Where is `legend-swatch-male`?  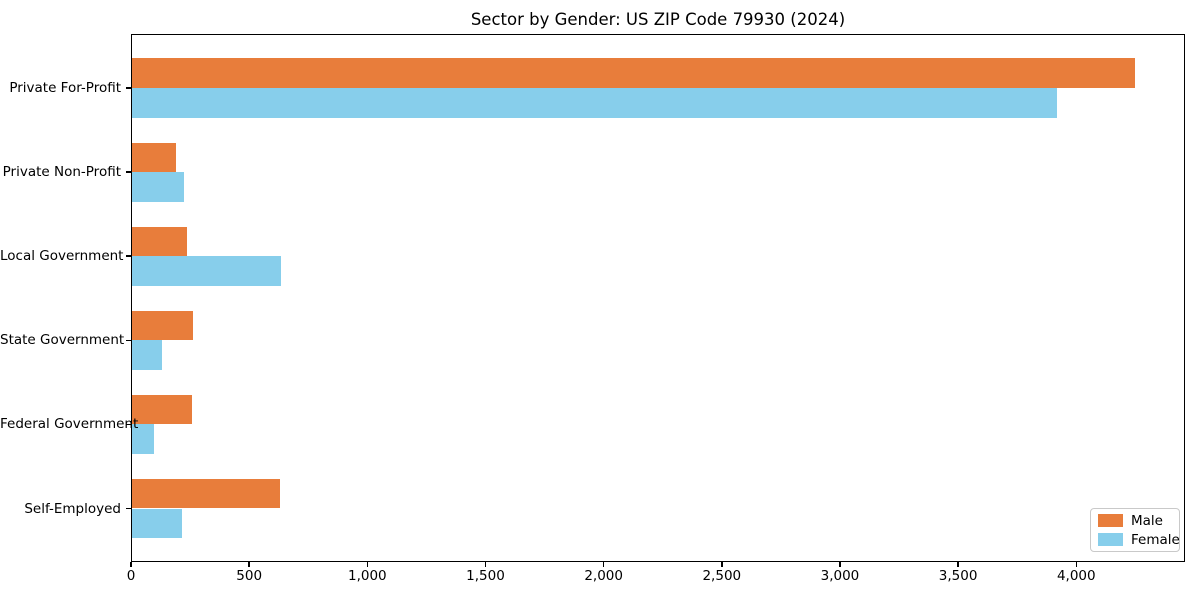
legend-swatch-male is located at coordinates (1110, 520).